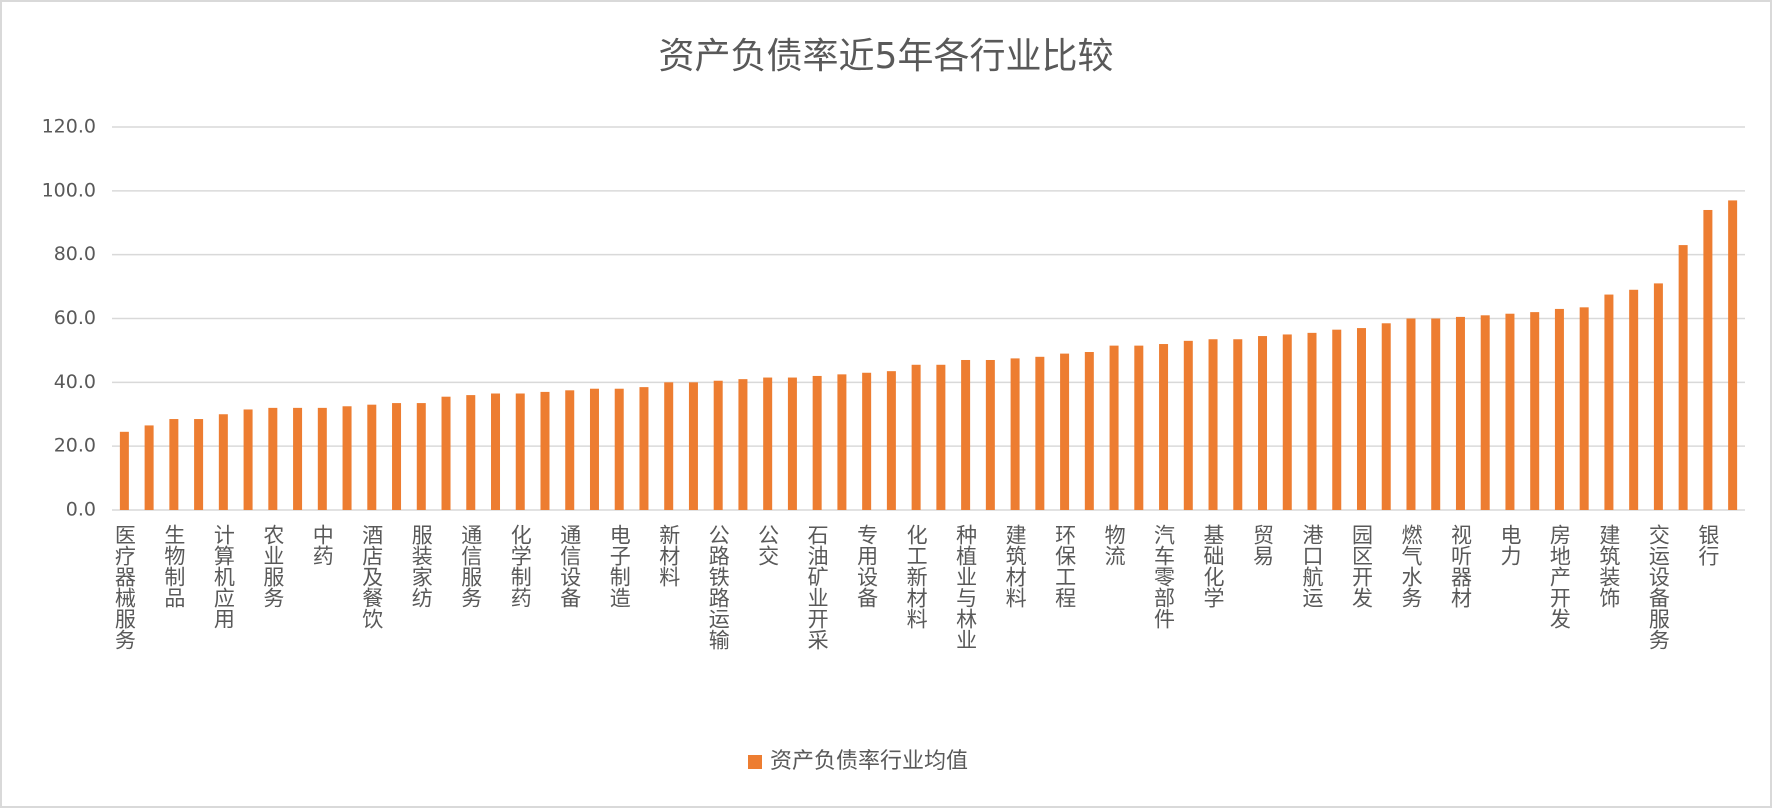  What do you see at coordinates (124, 587) in the screenshot?
I see `x-tick-label: 医疗器械服务` at bounding box center [124, 587].